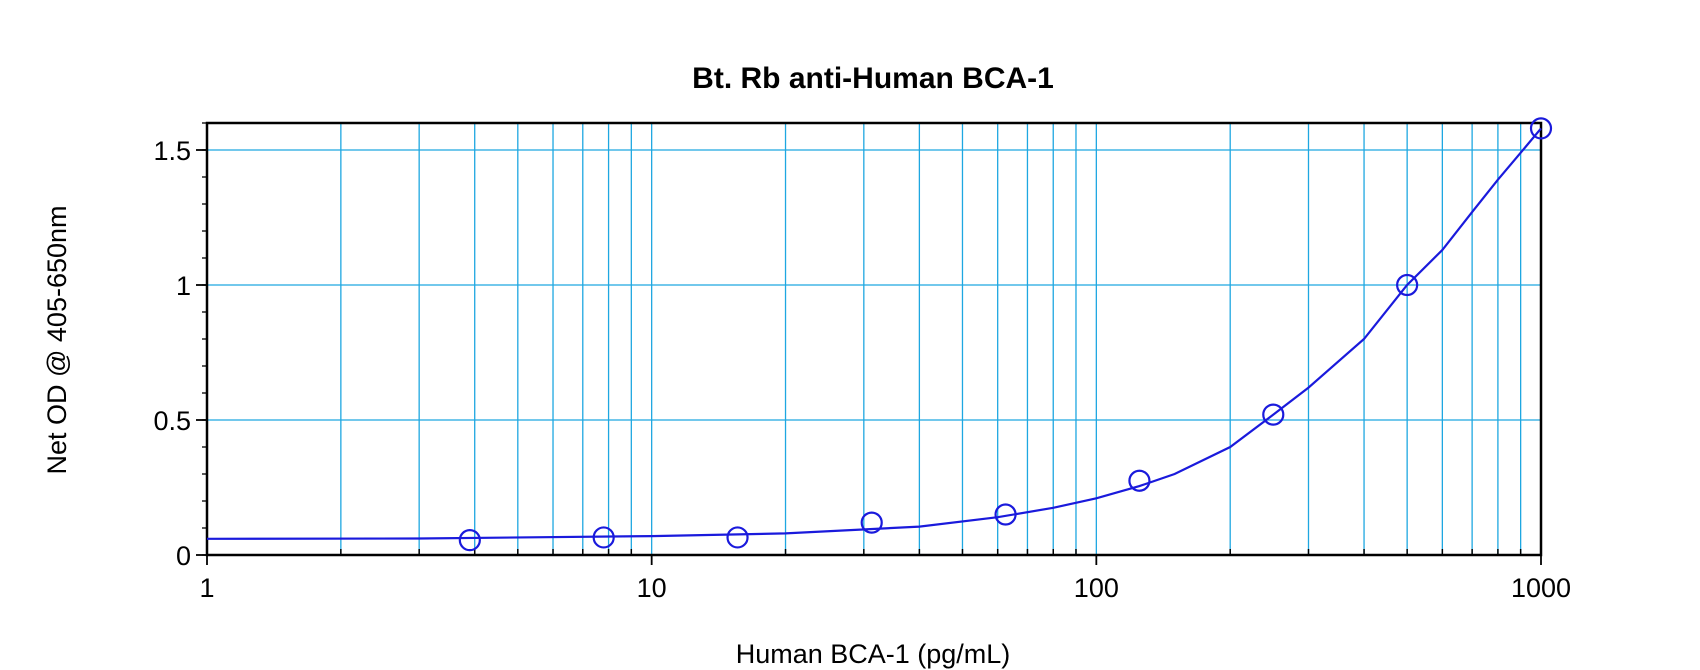 The height and width of the screenshot is (670, 1700). Describe the element at coordinates (172, 151) in the screenshot. I see `y-tick-label: 1.5` at that location.